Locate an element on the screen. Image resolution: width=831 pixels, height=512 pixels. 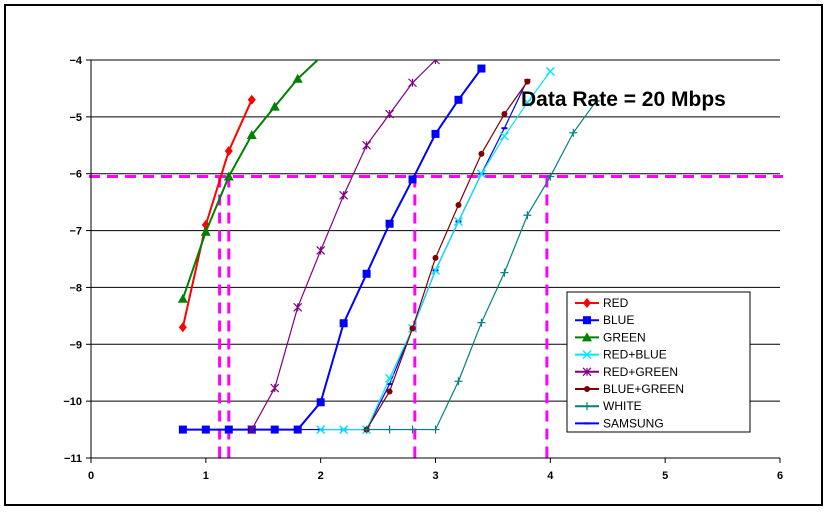
series-line-blue-green is located at coordinates (447, 255).